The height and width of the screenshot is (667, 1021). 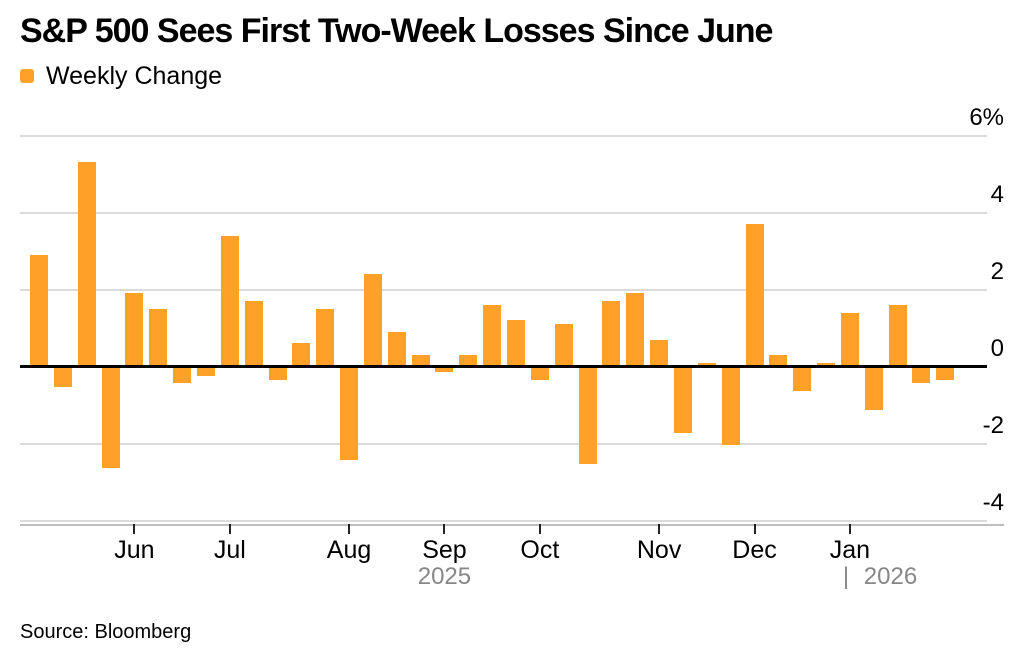 I want to click on month-label-Sep: Sep, so click(x=444, y=550).